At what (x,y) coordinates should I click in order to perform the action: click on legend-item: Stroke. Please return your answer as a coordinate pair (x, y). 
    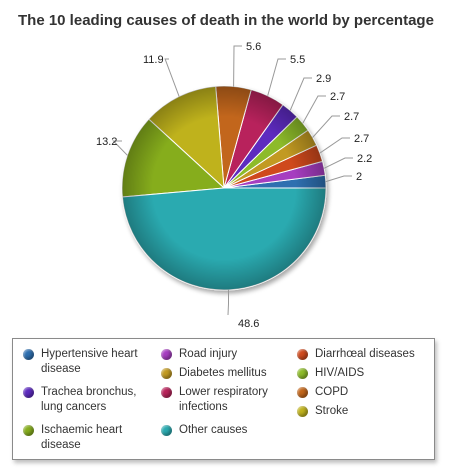
    Looking at the image, I should click on (362, 411).